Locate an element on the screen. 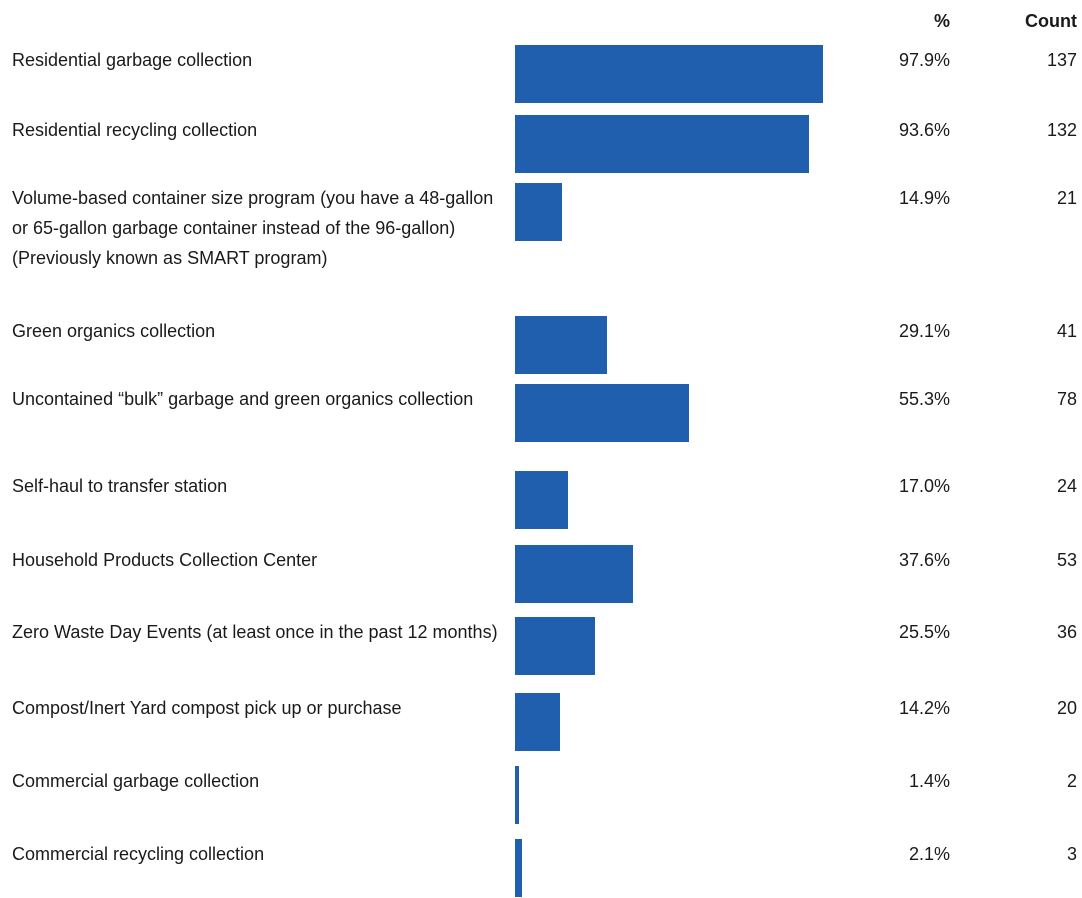 The image size is (1082, 898). percent-label: 29.1% is located at coordinates (924, 331).